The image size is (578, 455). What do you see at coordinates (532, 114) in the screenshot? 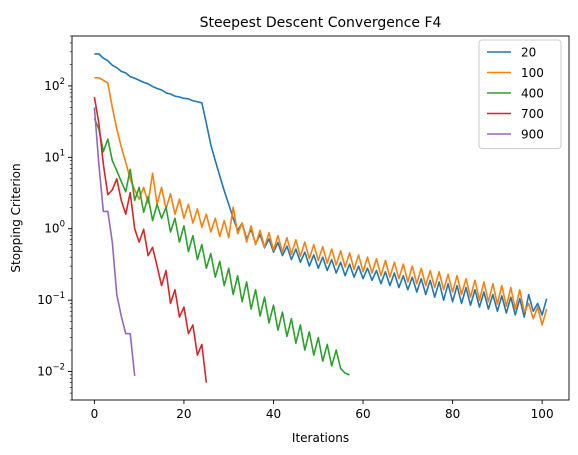
I see `legend-label-700: 700` at bounding box center [532, 114].